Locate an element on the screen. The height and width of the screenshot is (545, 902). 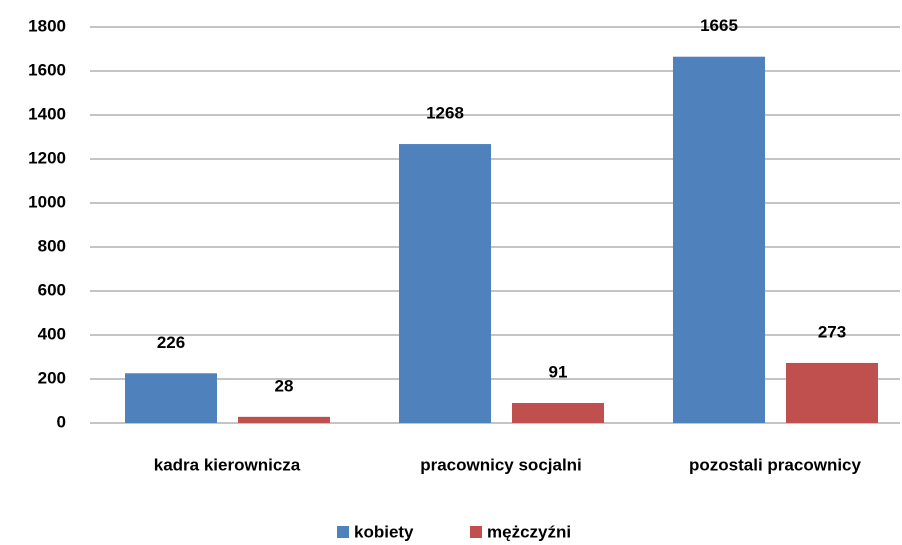
y-tick-label: 600 is located at coordinates (52, 289).